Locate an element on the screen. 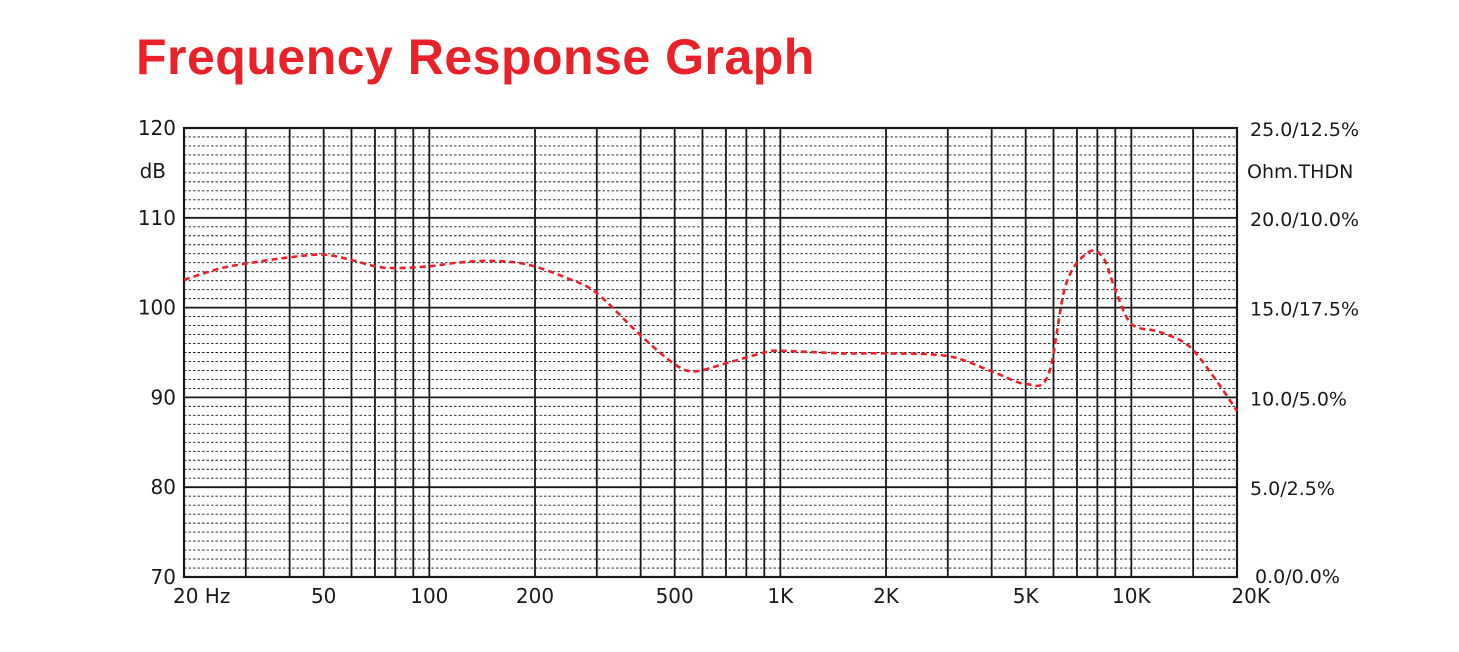 This screenshot has width=1459, height=652. x-tick-label: 500 is located at coordinates (675, 596).